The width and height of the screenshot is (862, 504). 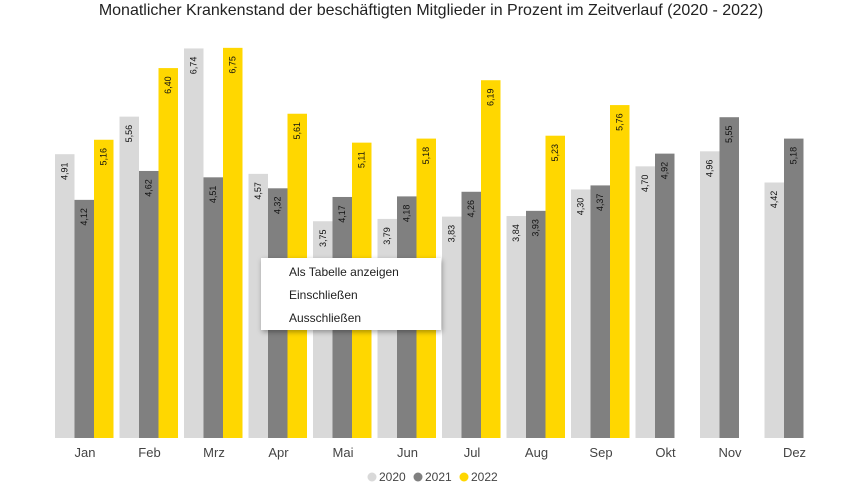 What do you see at coordinates (665, 452) in the screenshot?
I see `x-tick-okt: Okt` at bounding box center [665, 452].